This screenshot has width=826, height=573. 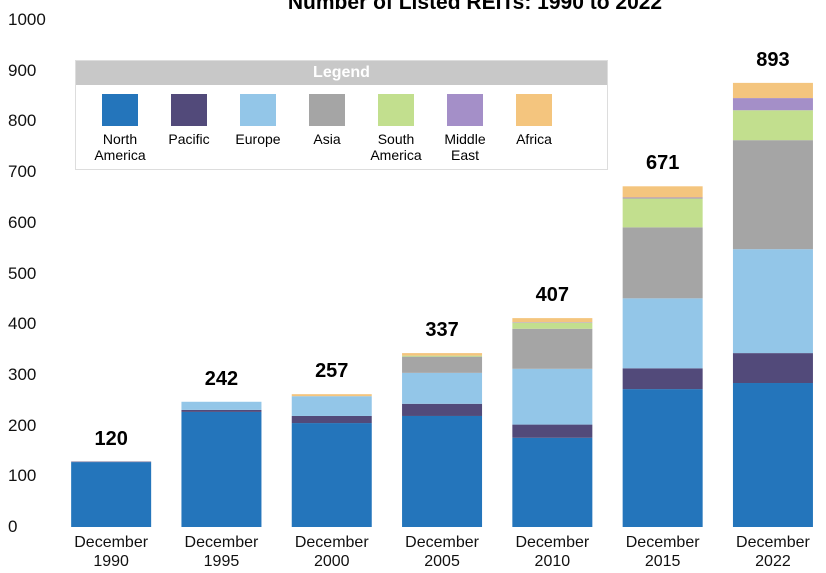 I want to click on total-label: 893, so click(x=773, y=59).